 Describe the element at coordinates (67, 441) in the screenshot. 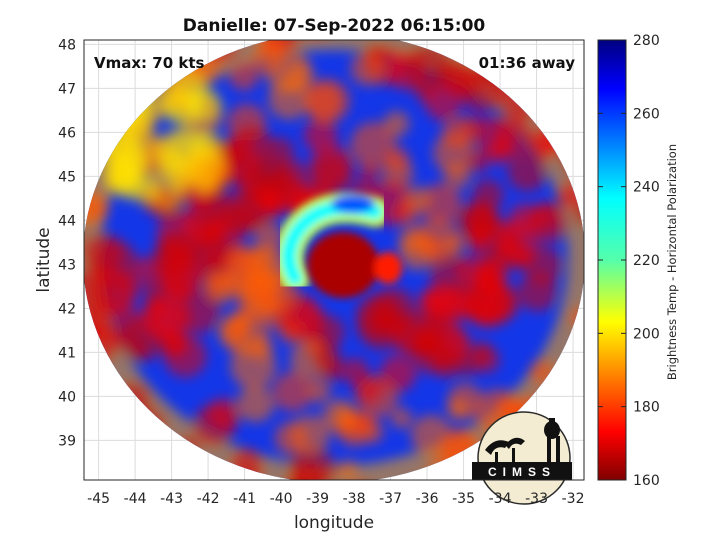

I see `y-tick-label: 39` at that location.